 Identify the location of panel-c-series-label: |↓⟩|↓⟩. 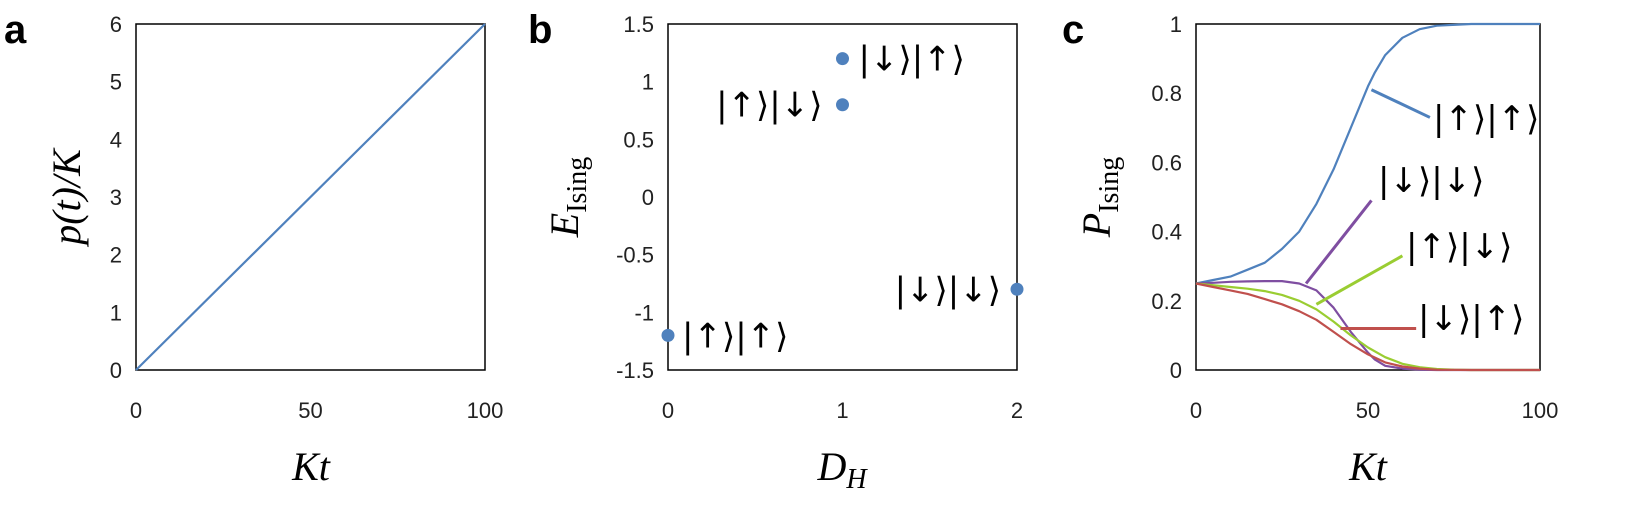
(1431, 181).